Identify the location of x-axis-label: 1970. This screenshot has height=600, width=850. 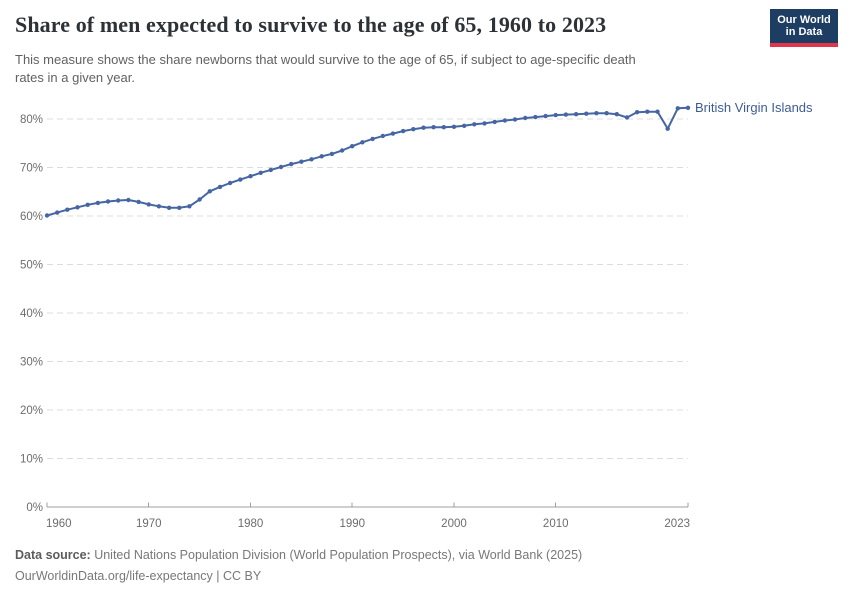
(149, 524).